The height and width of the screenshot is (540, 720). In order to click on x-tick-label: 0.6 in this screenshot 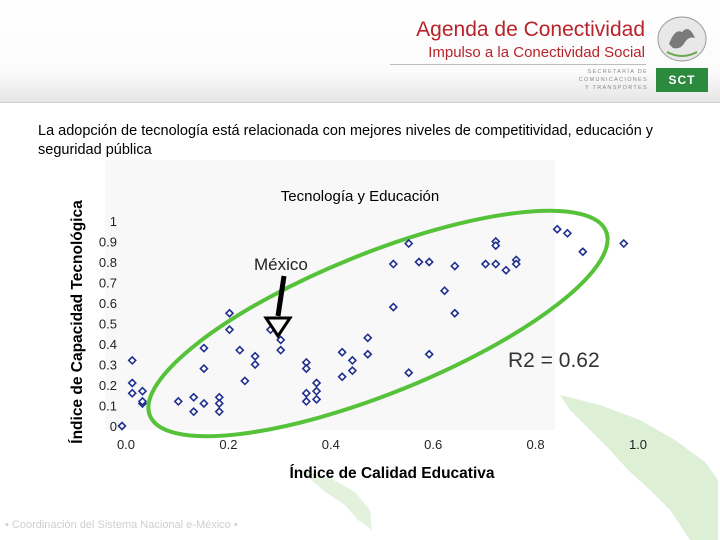, I will do `click(433, 444)`.